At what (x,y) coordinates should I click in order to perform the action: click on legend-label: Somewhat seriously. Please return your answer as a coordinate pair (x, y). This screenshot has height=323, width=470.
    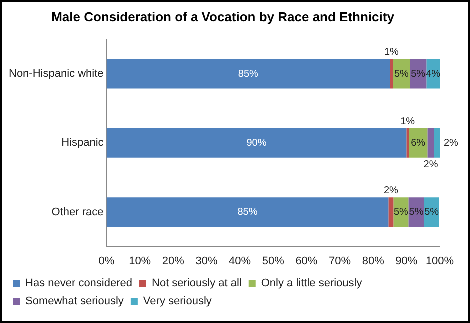
    Looking at the image, I should click on (75, 302).